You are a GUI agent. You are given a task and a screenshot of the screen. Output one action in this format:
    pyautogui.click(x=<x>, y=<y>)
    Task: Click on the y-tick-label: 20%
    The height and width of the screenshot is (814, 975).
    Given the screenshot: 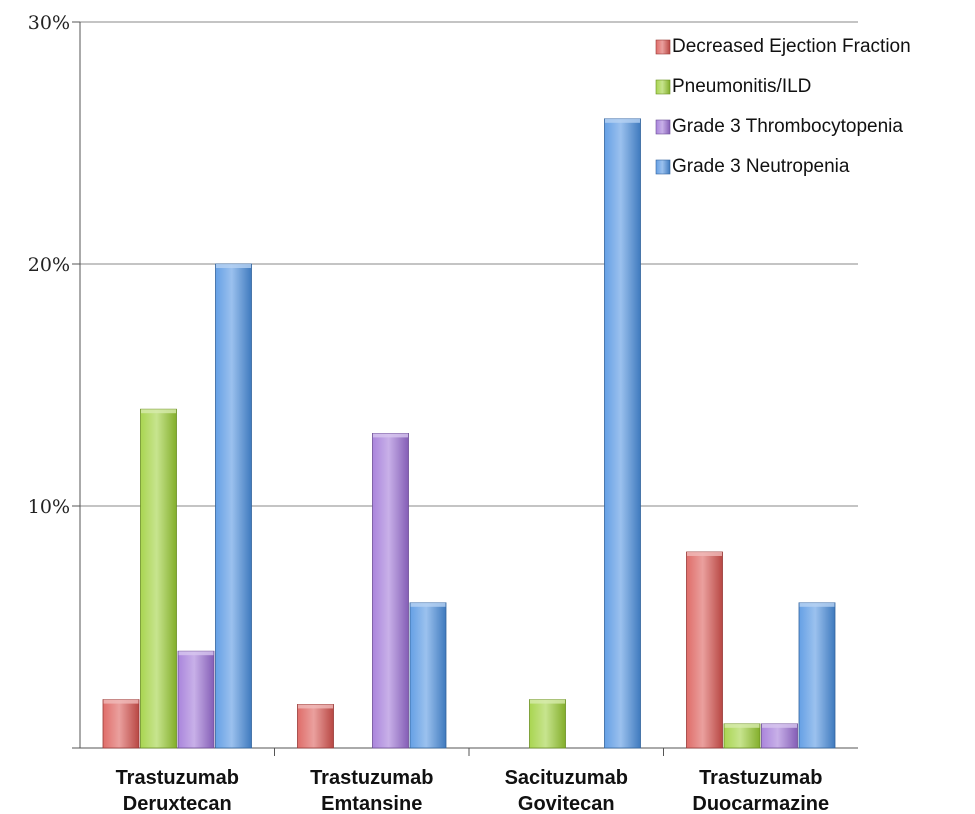 What is the action you would take?
    pyautogui.click(x=49, y=265)
    